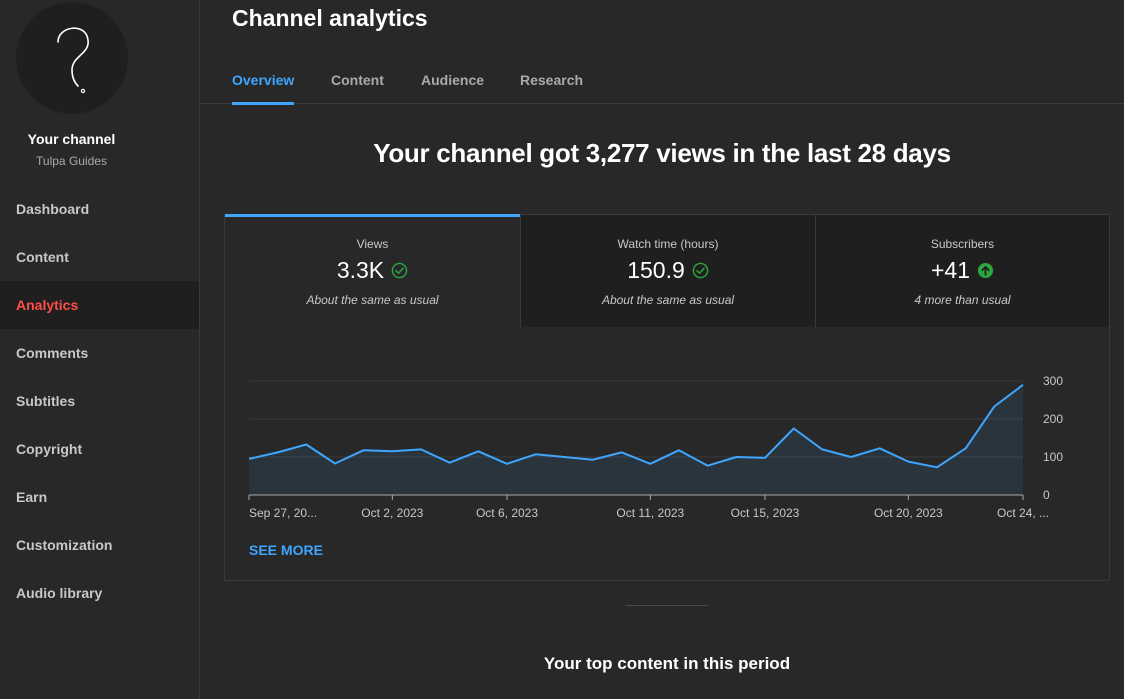  What do you see at coordinates (667, 663) in the screenshot?
I see `top-content-heading: Your top content in this period` at bounding box center [667, 663].